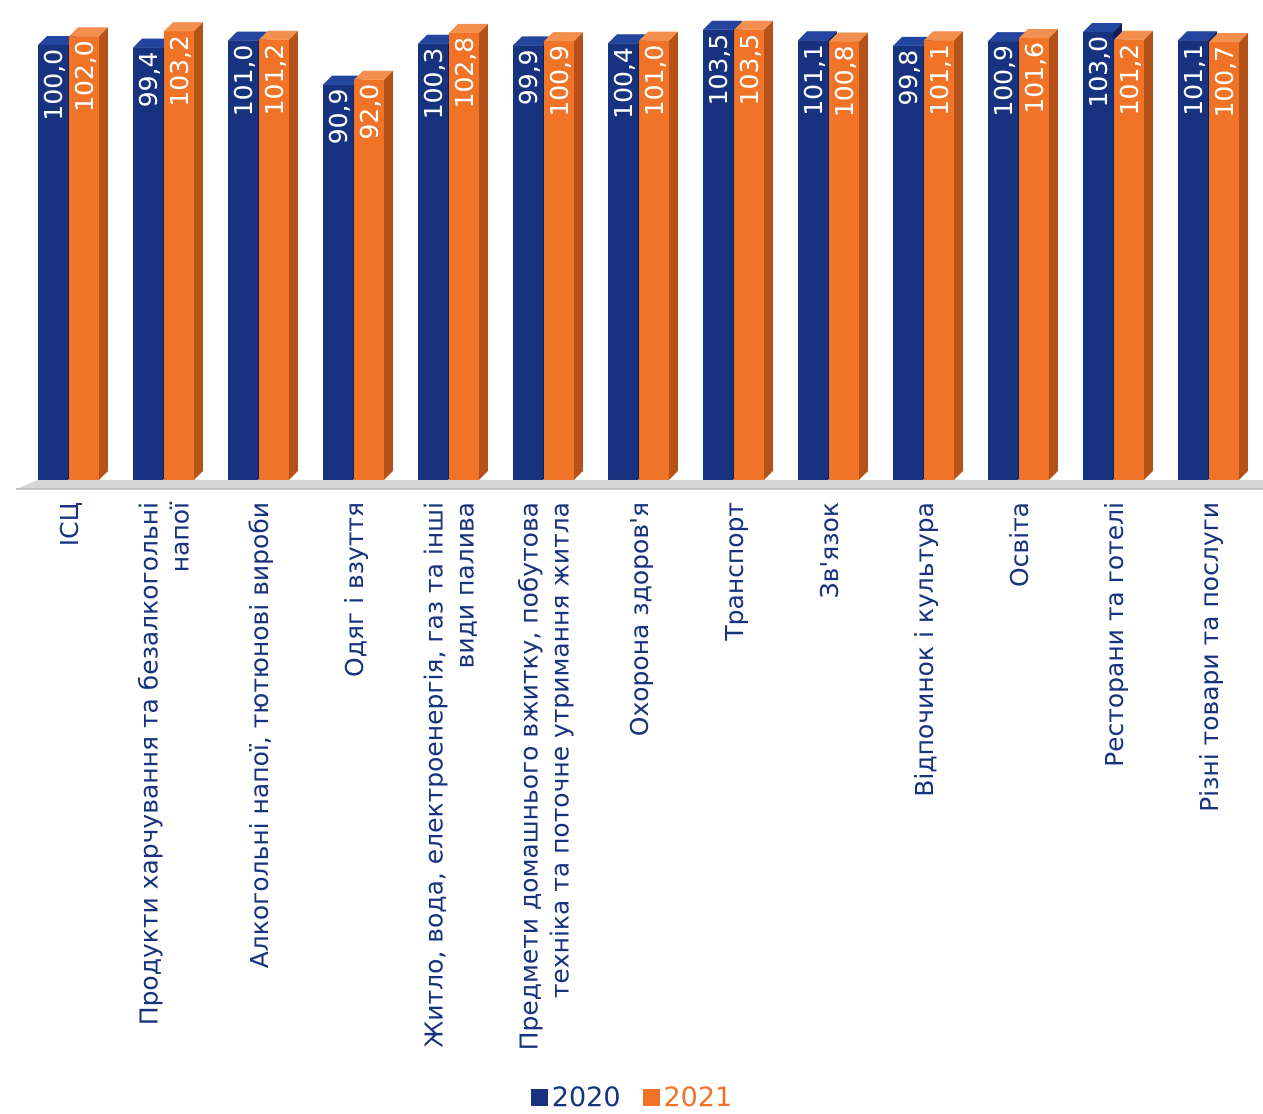 This screenshot has height=1114, width=1263. Describe the element at coordinates (813, 80) in the screenshot. I see `value-label-2020-8: 101,1` at that location.